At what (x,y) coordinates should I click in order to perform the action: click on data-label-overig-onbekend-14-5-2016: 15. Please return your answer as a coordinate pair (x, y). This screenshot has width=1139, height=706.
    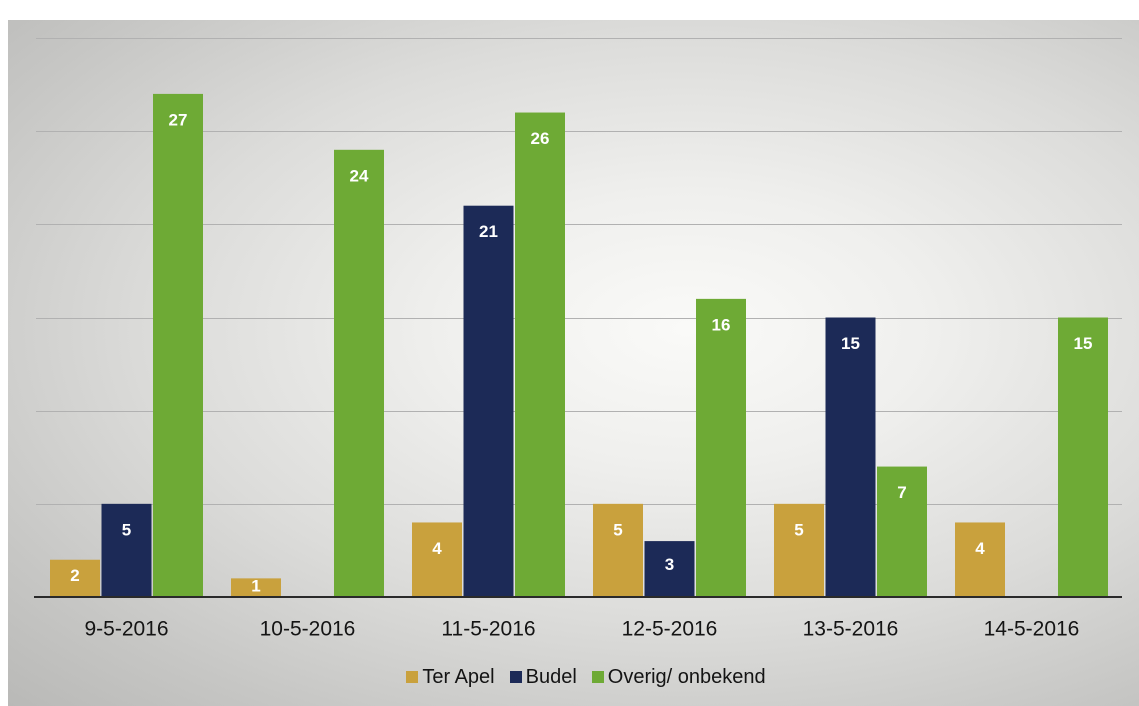
    Looking at the image, I should click on (1083, 343).